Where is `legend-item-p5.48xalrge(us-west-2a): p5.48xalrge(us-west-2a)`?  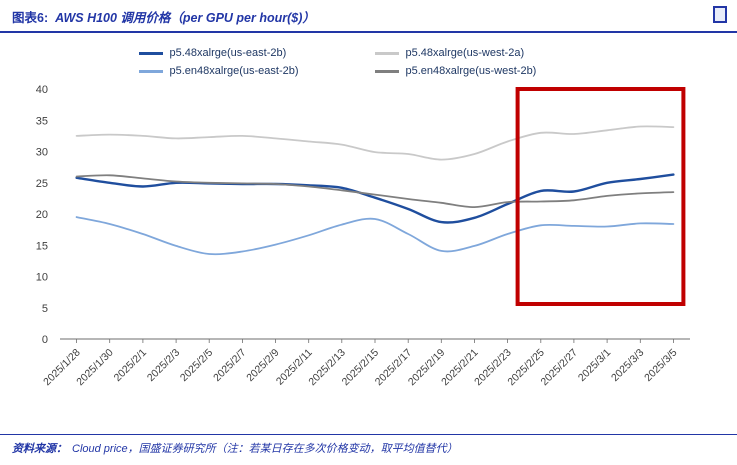
legend-item-p5.48xalrge(us-west-2a): p5.48xalrge(us-west-2a) is located at coordinates (486, 53).